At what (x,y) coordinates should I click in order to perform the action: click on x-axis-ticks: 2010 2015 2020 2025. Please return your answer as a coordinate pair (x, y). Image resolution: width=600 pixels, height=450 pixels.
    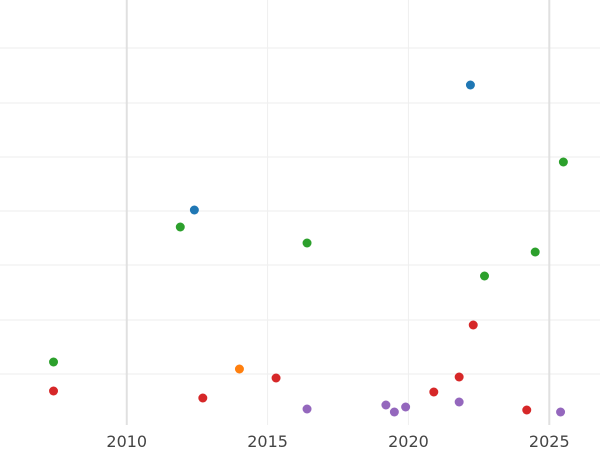
    Looking at the image, I should click on (337, 441).